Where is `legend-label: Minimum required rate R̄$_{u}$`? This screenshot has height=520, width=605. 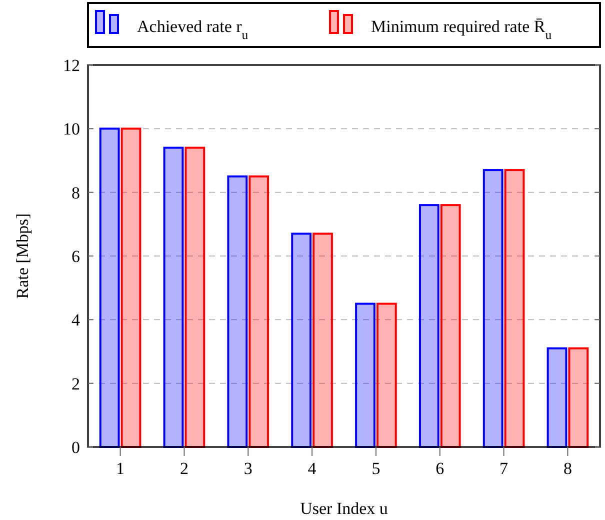 legend-label: Minimum required rate R̄$_{u}$ is located at coordinates (461, 29).